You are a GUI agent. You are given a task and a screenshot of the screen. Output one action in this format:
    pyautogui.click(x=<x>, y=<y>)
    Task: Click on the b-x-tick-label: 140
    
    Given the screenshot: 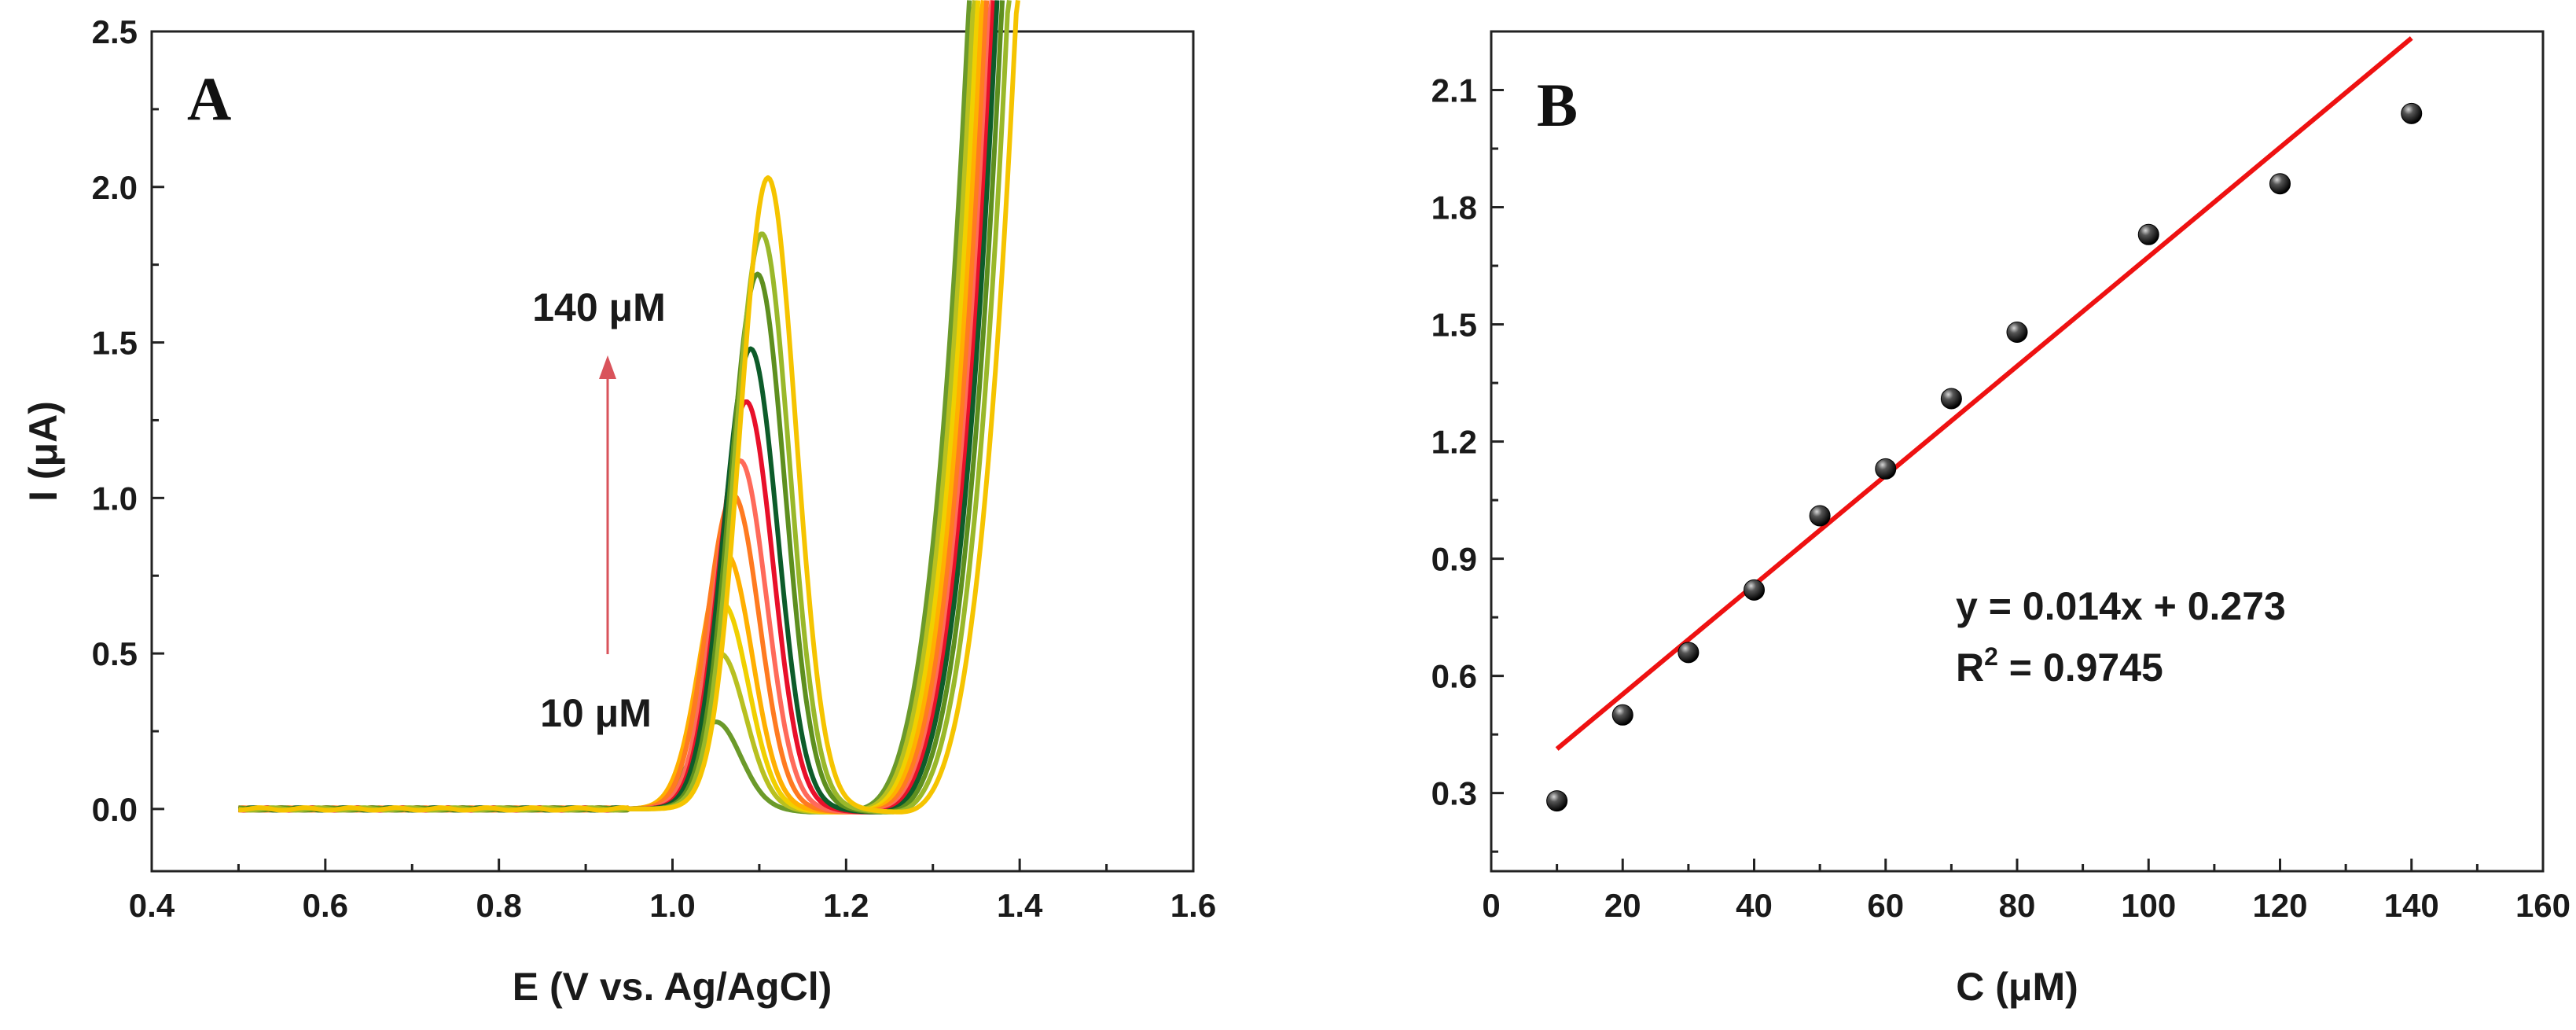 What is the action you would take?
    pyautogui.click(x=2411, y=906)
    